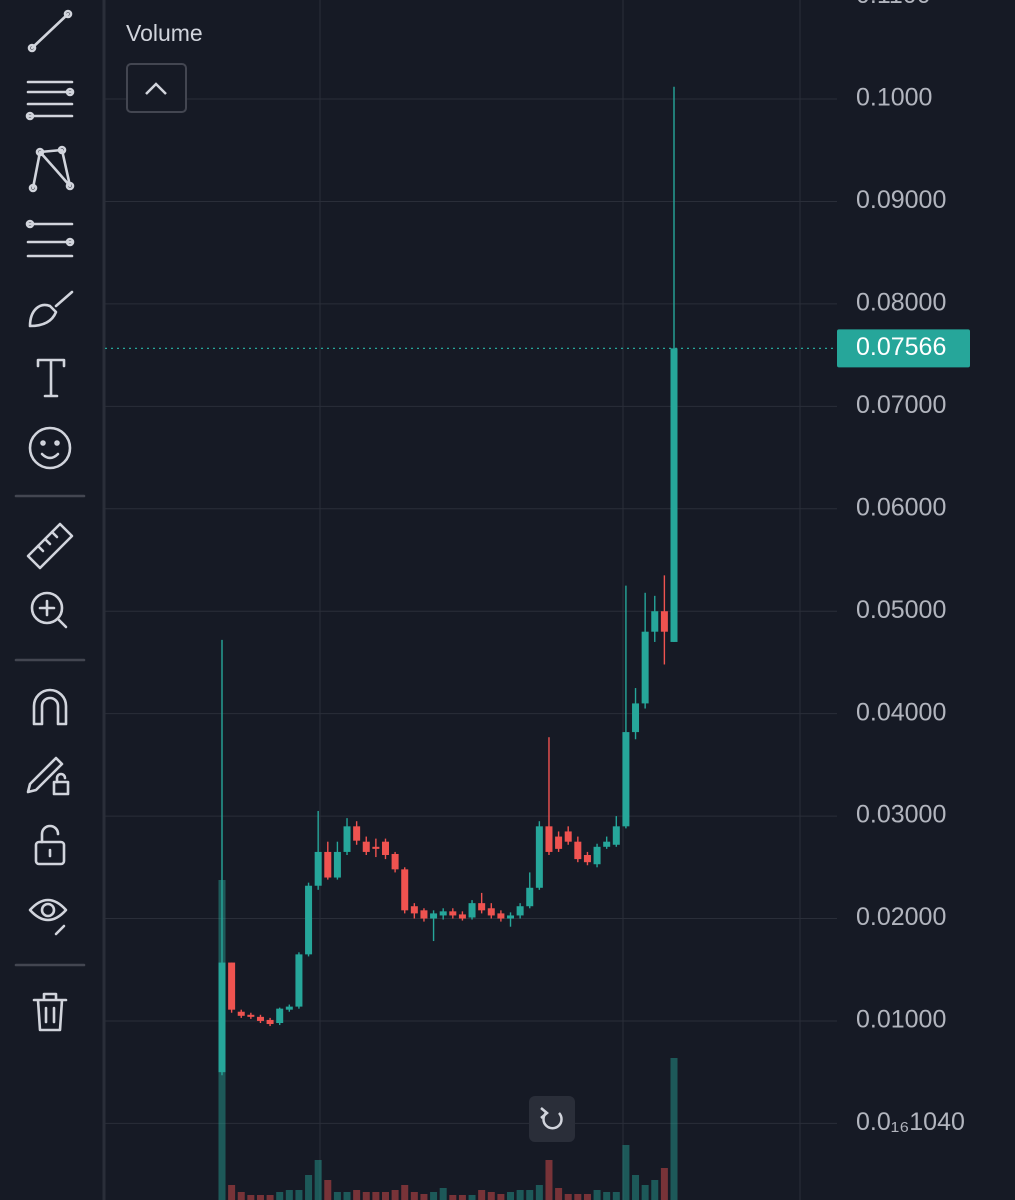 The image size is (1015, 1200). Describe the element at coordinates (156, 88) in the screenshot. I see `collapse-button` at that location.